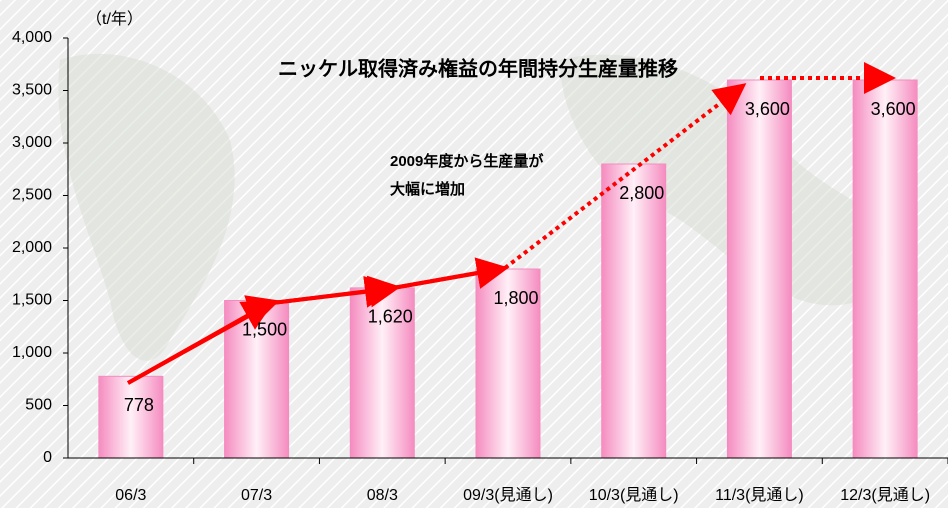  Describe the element at coordinates (32, 195) in the screenshot. I see `y-tick-label: 2,500` at that location.